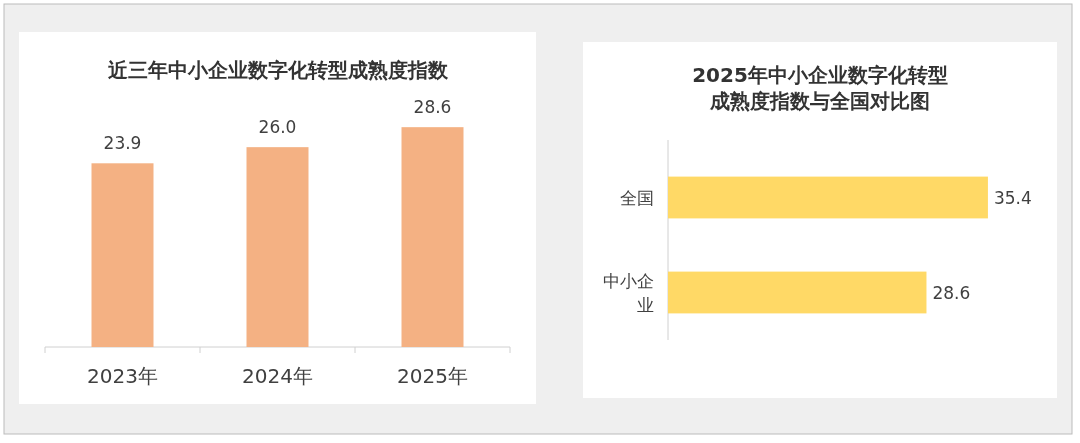 The width and height of the screenshot is (1080, 443). What do you see at coordinates (277, 376) in the screenshot?
I see `x-tick-label: 2024年` at bounding box center [277, 376].